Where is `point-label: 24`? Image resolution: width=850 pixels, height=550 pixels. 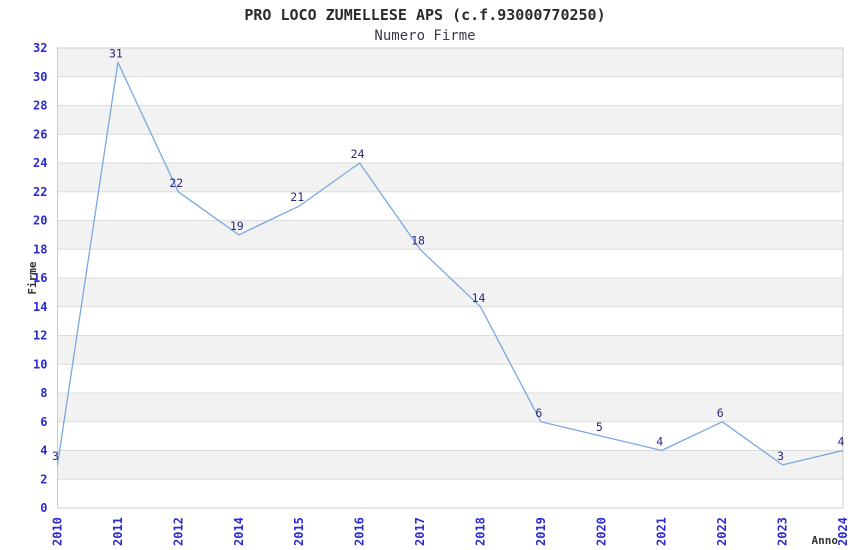
point-label: 24 is located at coordinates (358, 154).